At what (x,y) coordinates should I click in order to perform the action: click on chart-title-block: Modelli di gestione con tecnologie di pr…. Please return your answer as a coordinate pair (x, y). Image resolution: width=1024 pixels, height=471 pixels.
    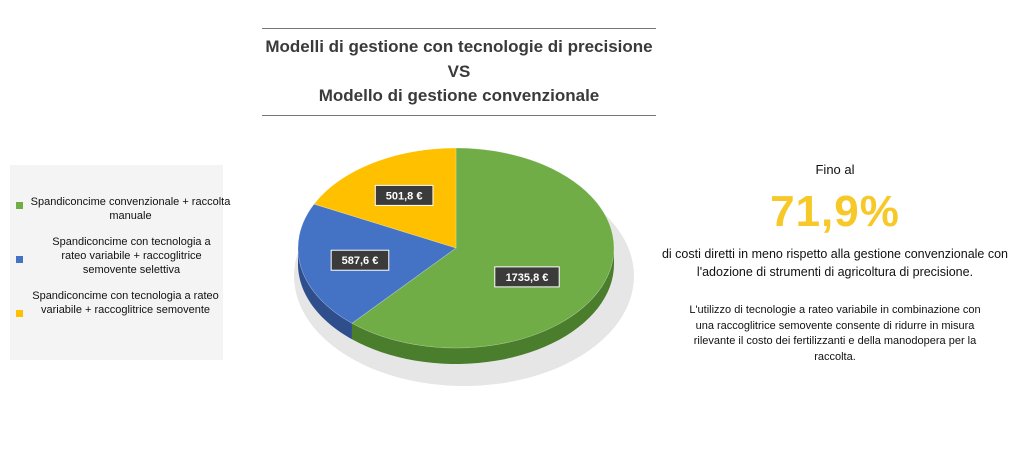
    Looking at the image, I should click on (459, 72).